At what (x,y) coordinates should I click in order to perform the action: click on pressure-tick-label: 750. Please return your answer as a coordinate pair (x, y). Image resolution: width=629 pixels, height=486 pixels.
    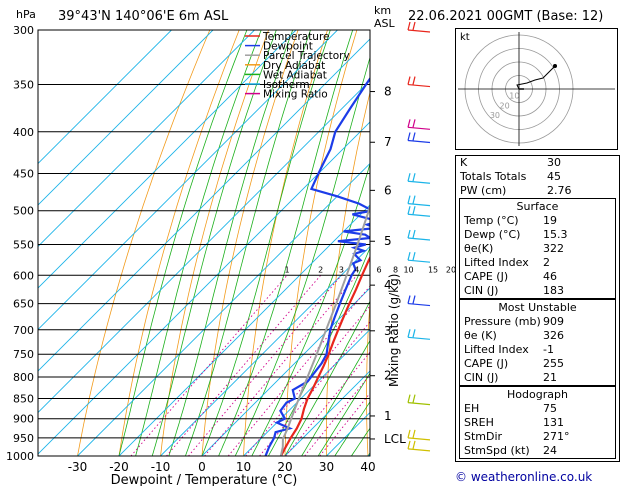
    Looking at the image, I should click on (23, 354).